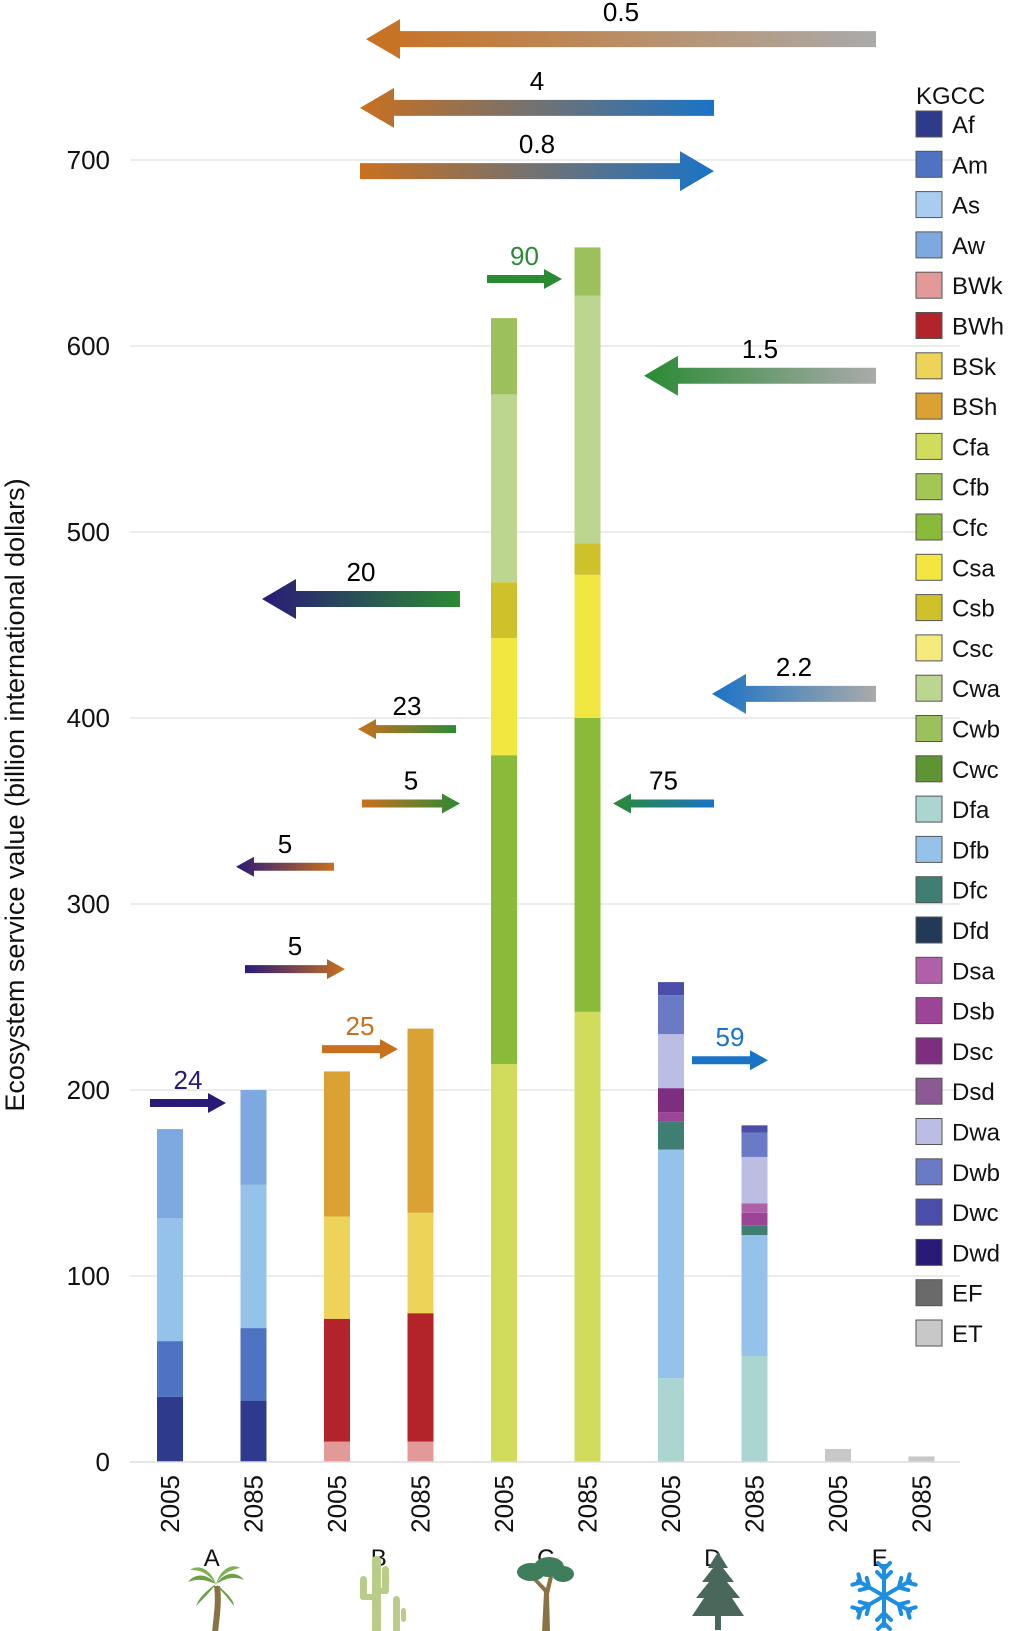 The height and width of the screenshot is (1631, 1021). Describe the element at coordinates (524, 265) in the screenshot. I see `flow-arrow: 90` at that location.